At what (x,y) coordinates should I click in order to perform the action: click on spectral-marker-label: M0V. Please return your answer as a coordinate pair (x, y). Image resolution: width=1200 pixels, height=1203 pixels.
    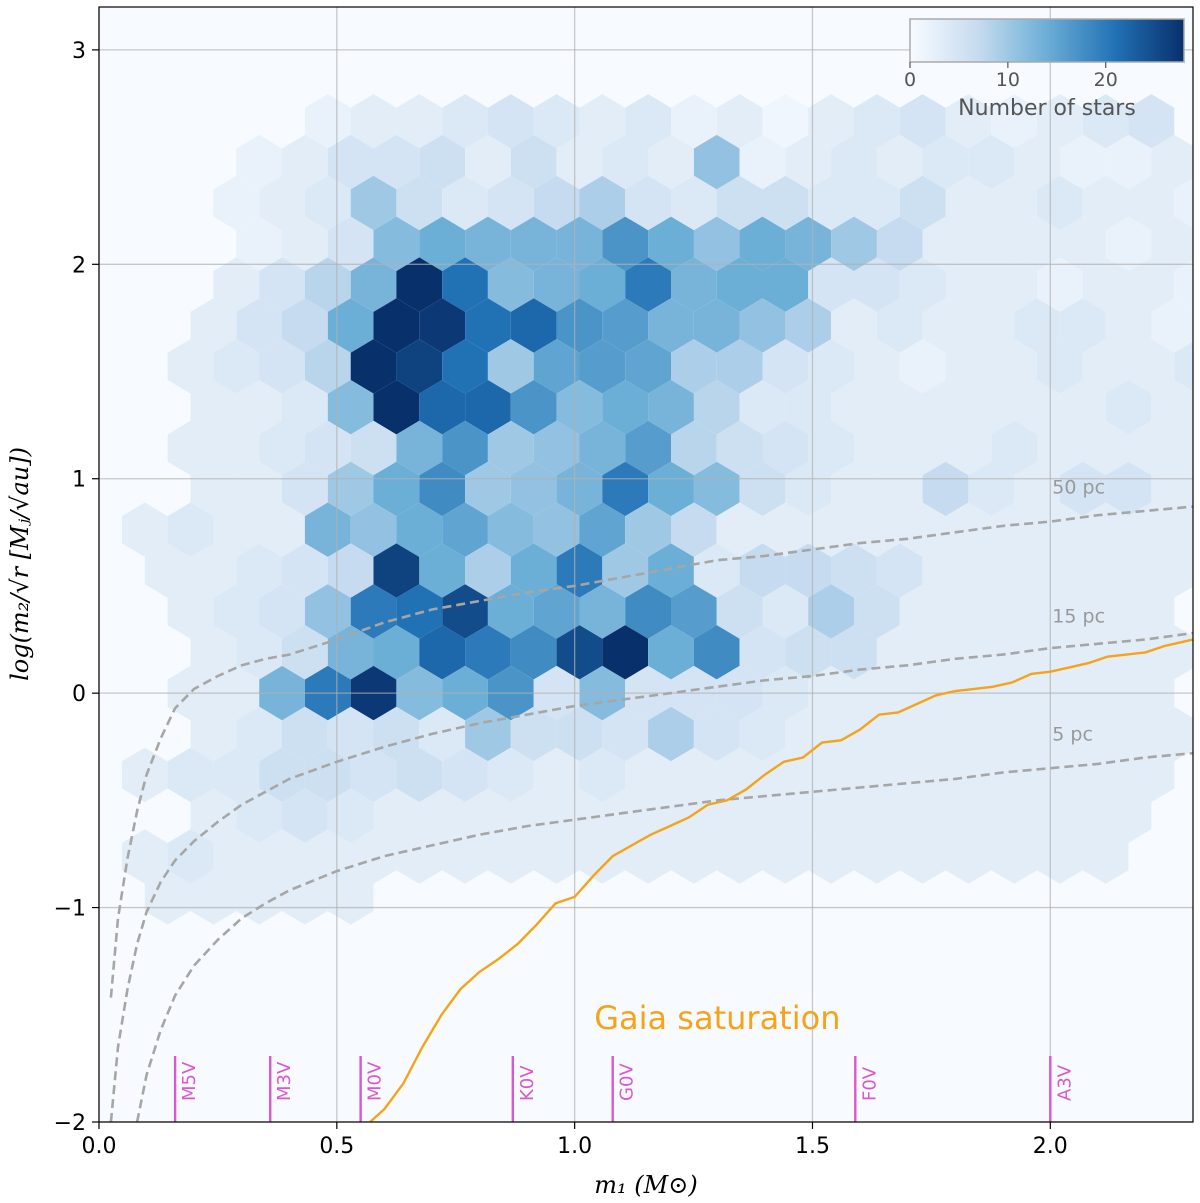
    Looking at the image, I should click on (375, 1081).